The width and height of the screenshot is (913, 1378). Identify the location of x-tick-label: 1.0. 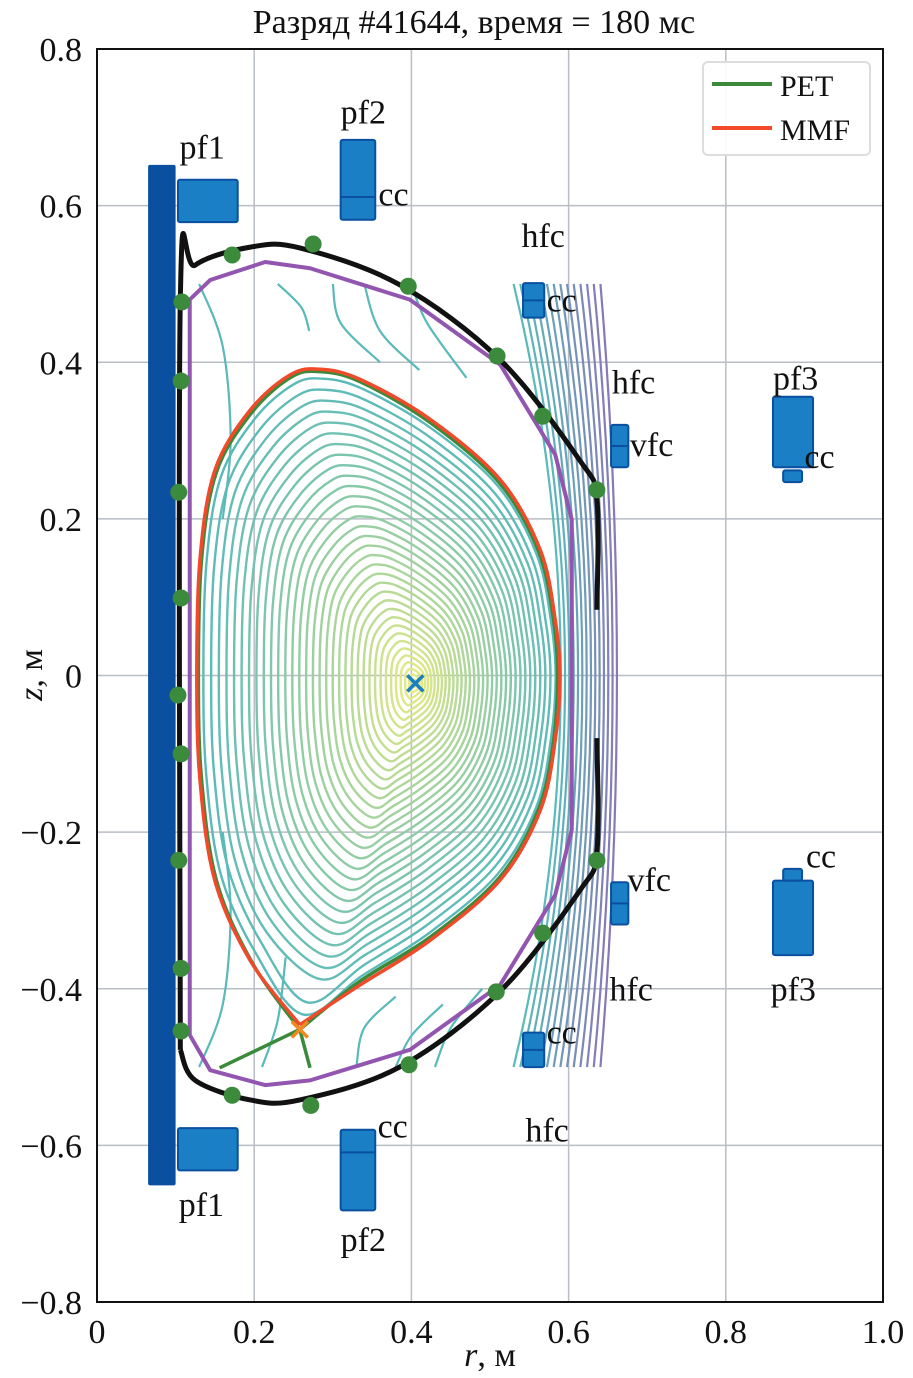
(883, 1332).